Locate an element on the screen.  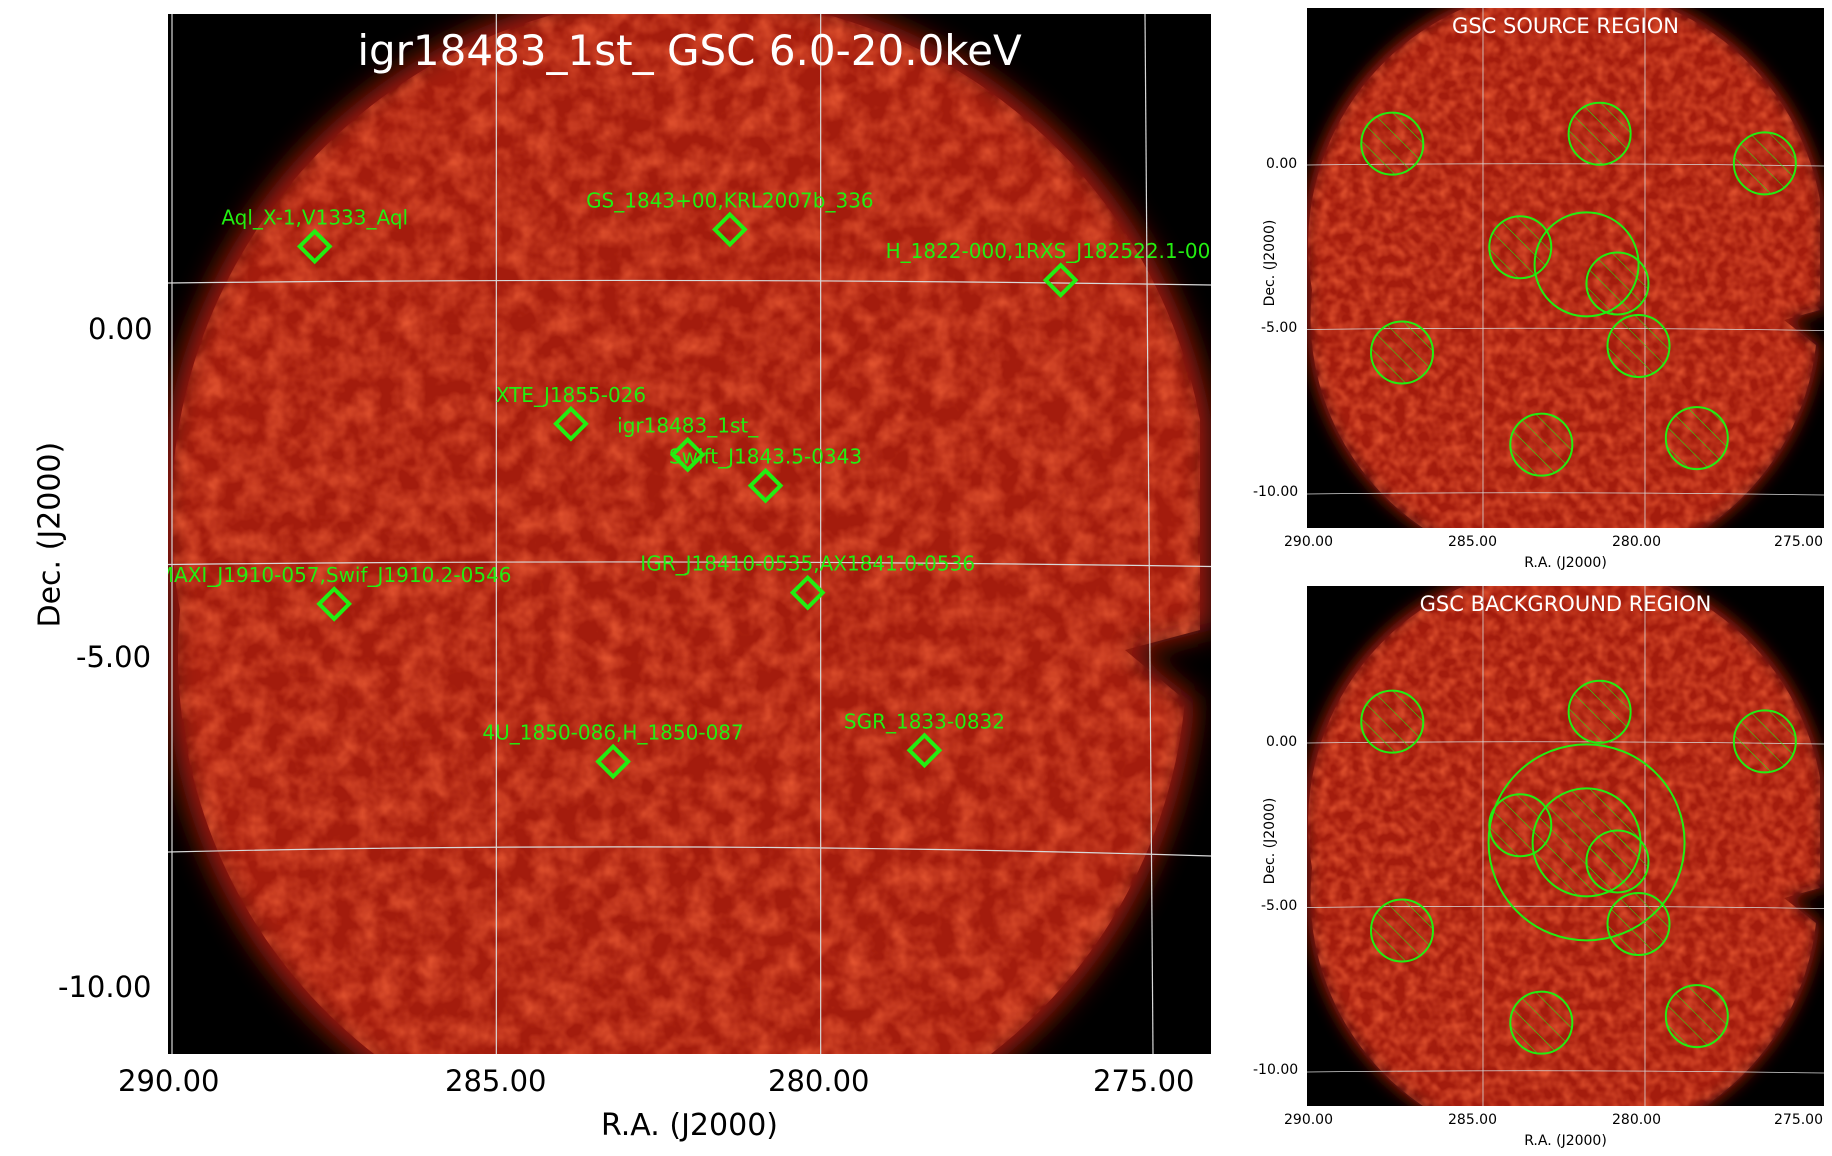
main-y-axis-label: Dec. (J2000) is located at coordinates (50, 538).